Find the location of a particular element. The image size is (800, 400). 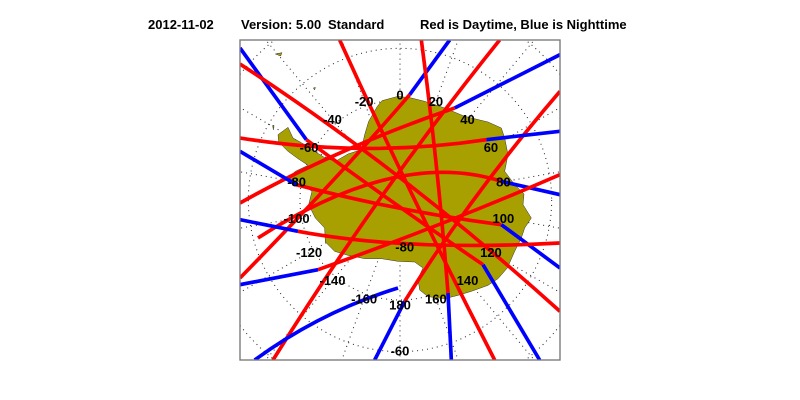

date-label: 2012-11-02 is located at coordinates (181, 24).